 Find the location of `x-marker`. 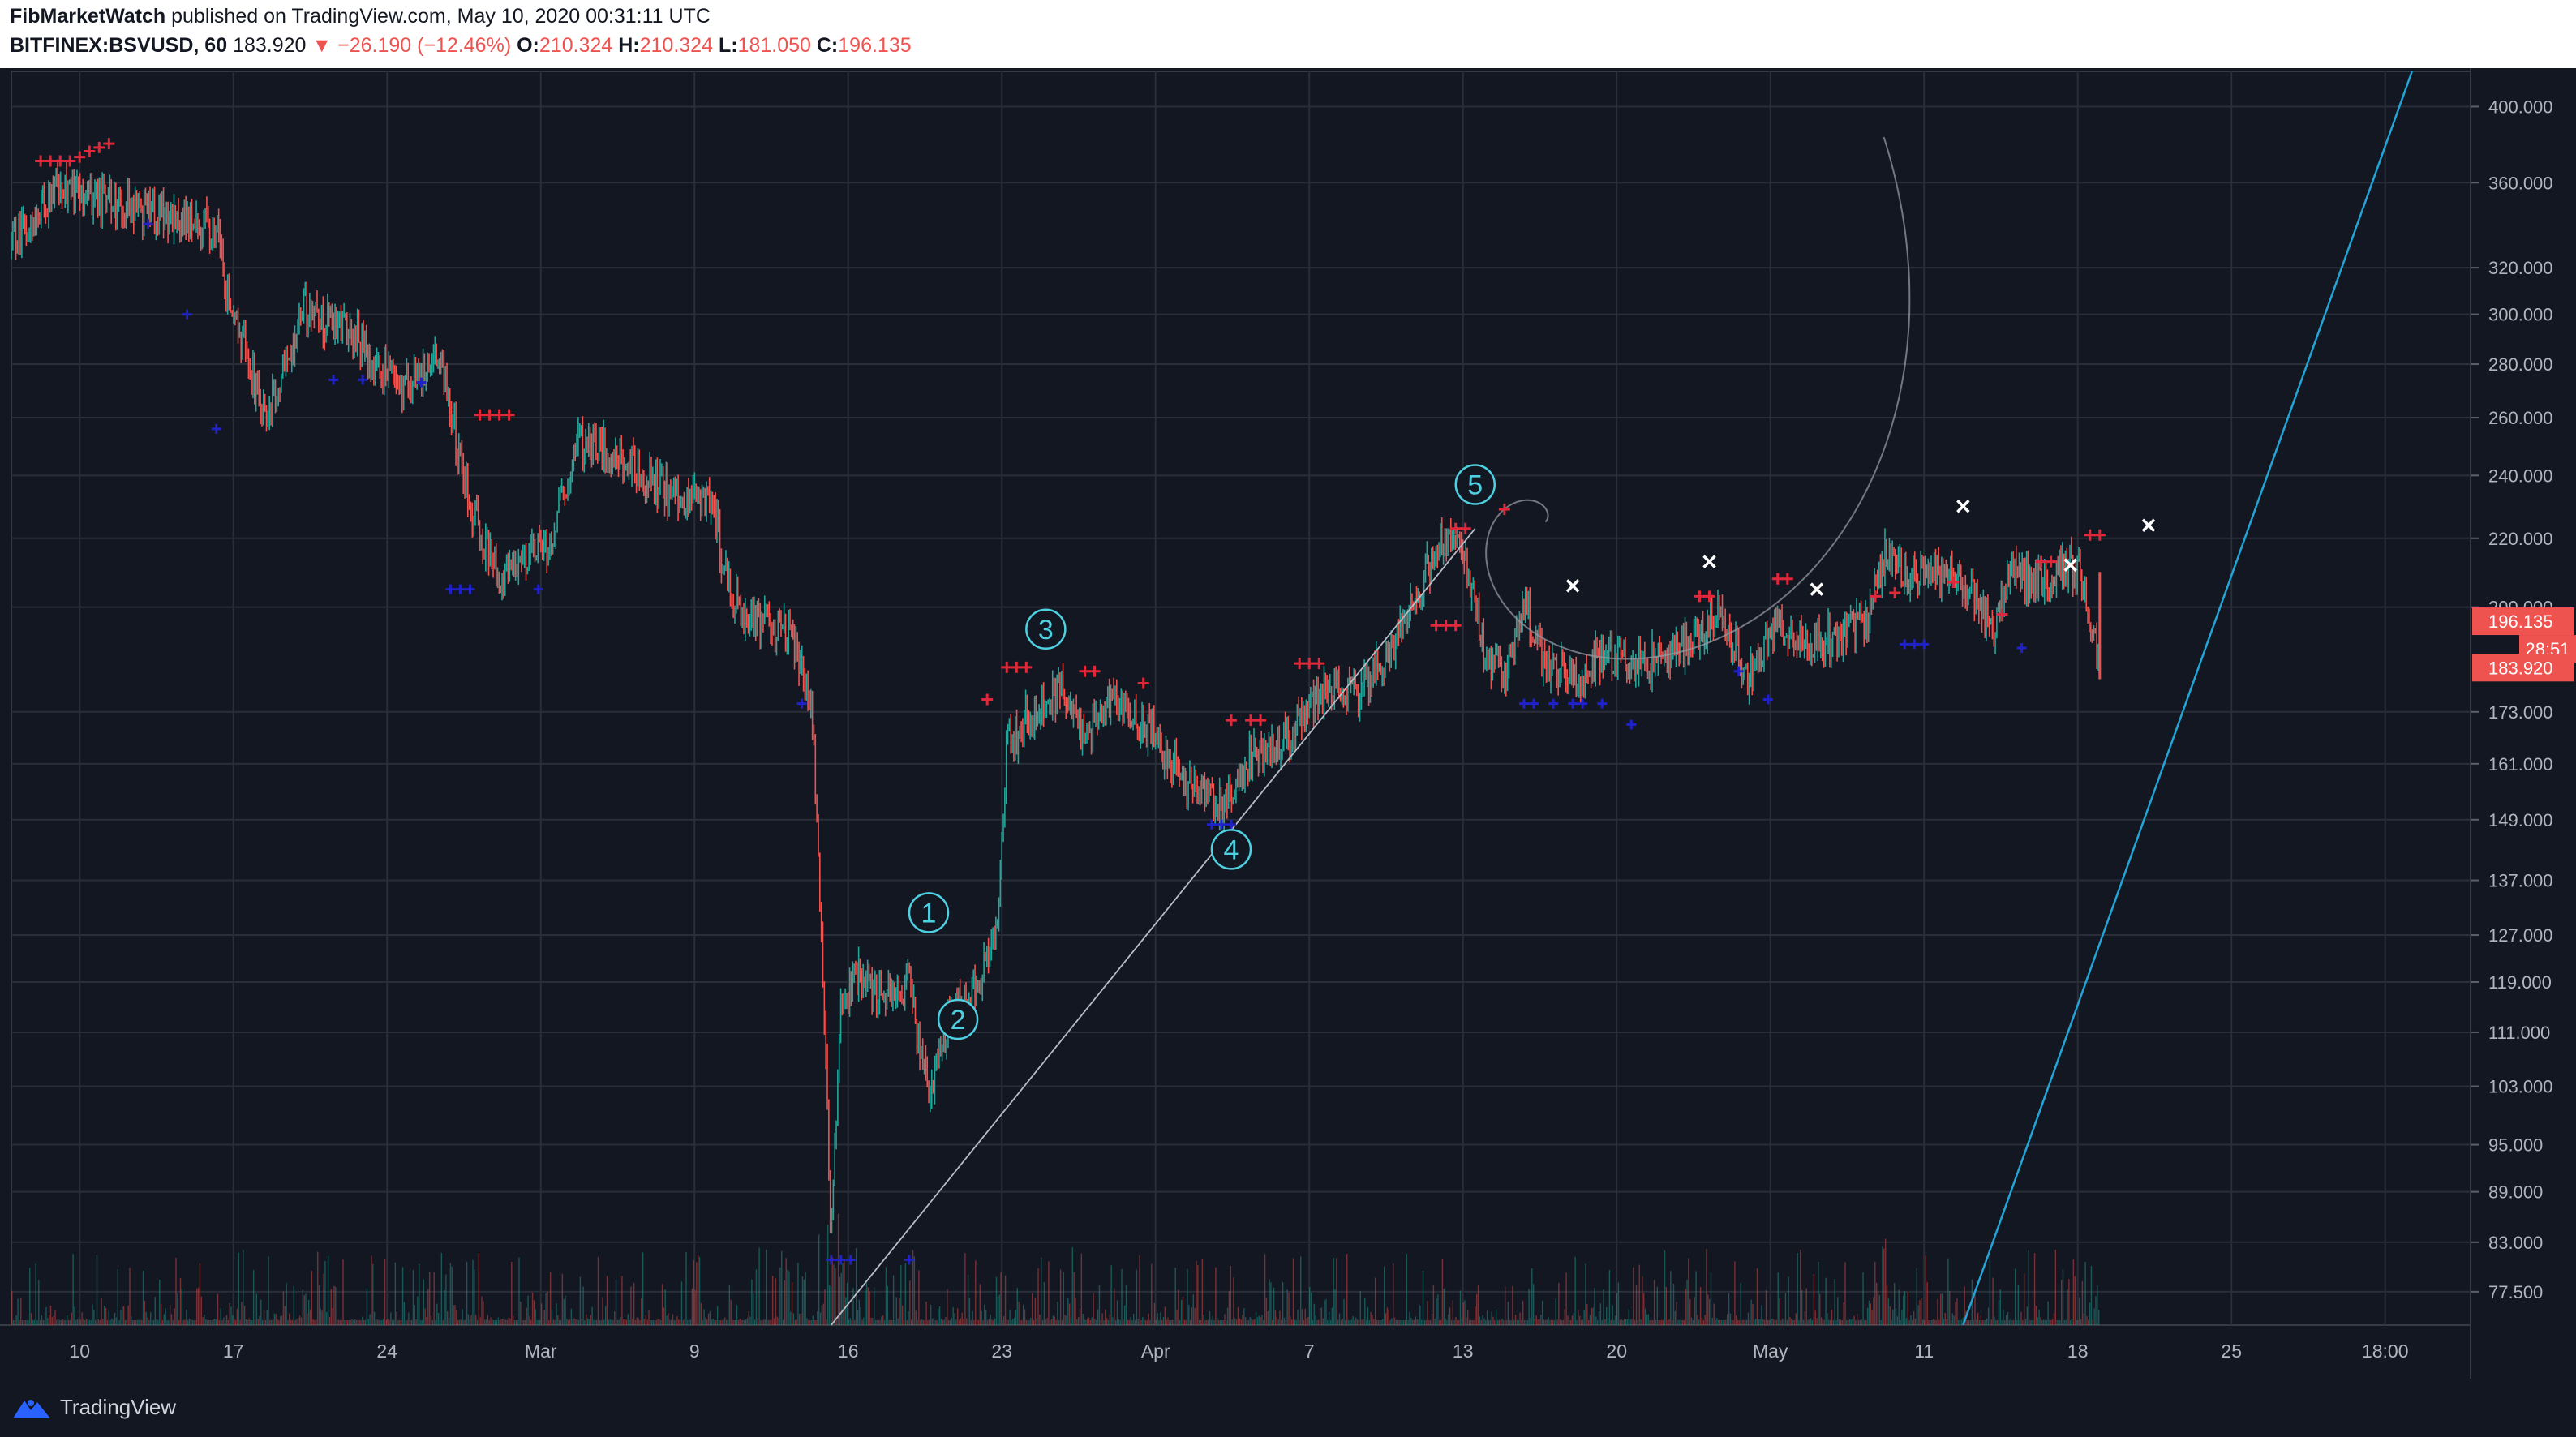

x-marker is located at coordinates (1709, 561).